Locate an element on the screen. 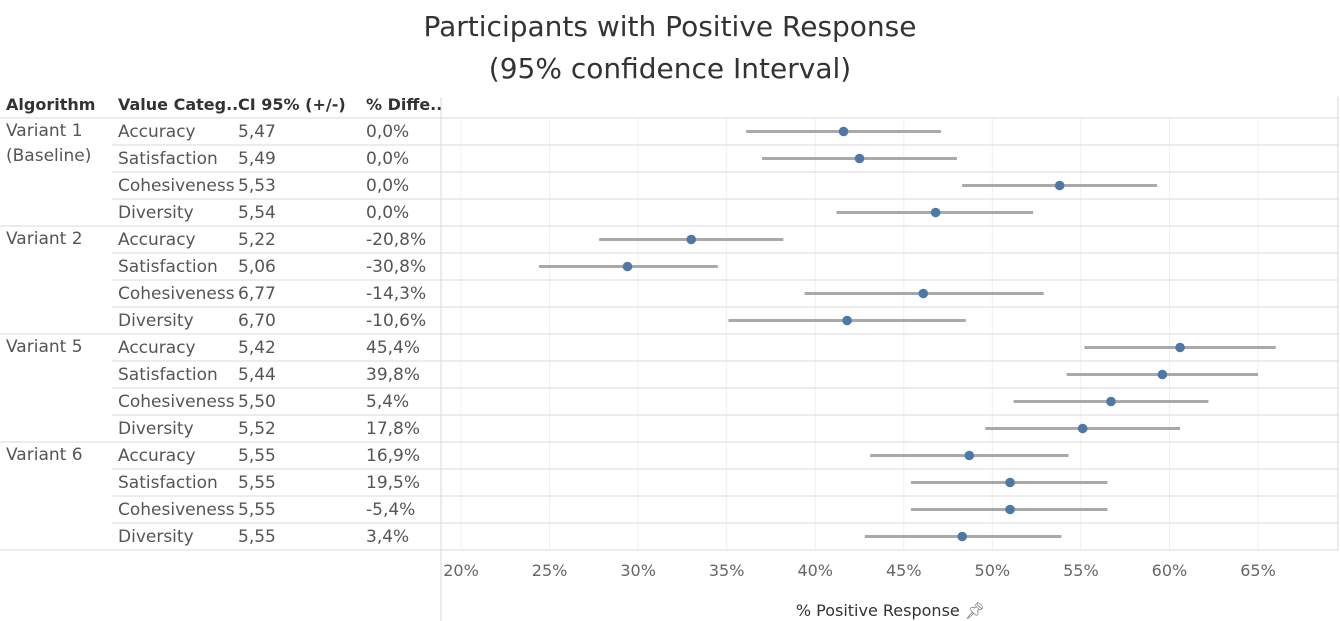  x-tick-label: 35% is located at coordinates (727, 570).